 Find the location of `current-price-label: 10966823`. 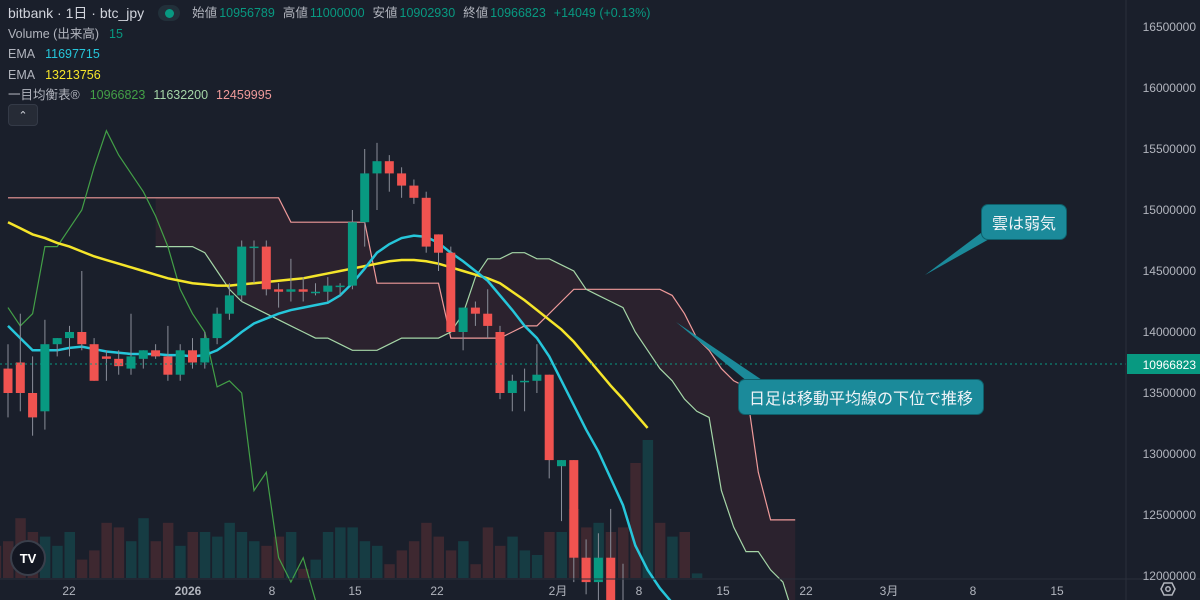

current-price-label: 10966823 is located at coordinates (1170, 365).